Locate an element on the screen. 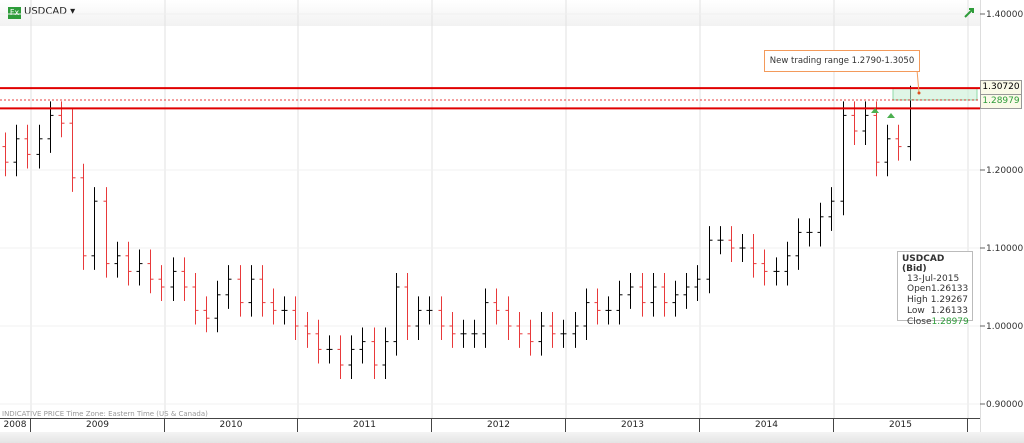 The width and height of the screenshot is (1024, 443). chart-header is located at coordinates (512, 13).